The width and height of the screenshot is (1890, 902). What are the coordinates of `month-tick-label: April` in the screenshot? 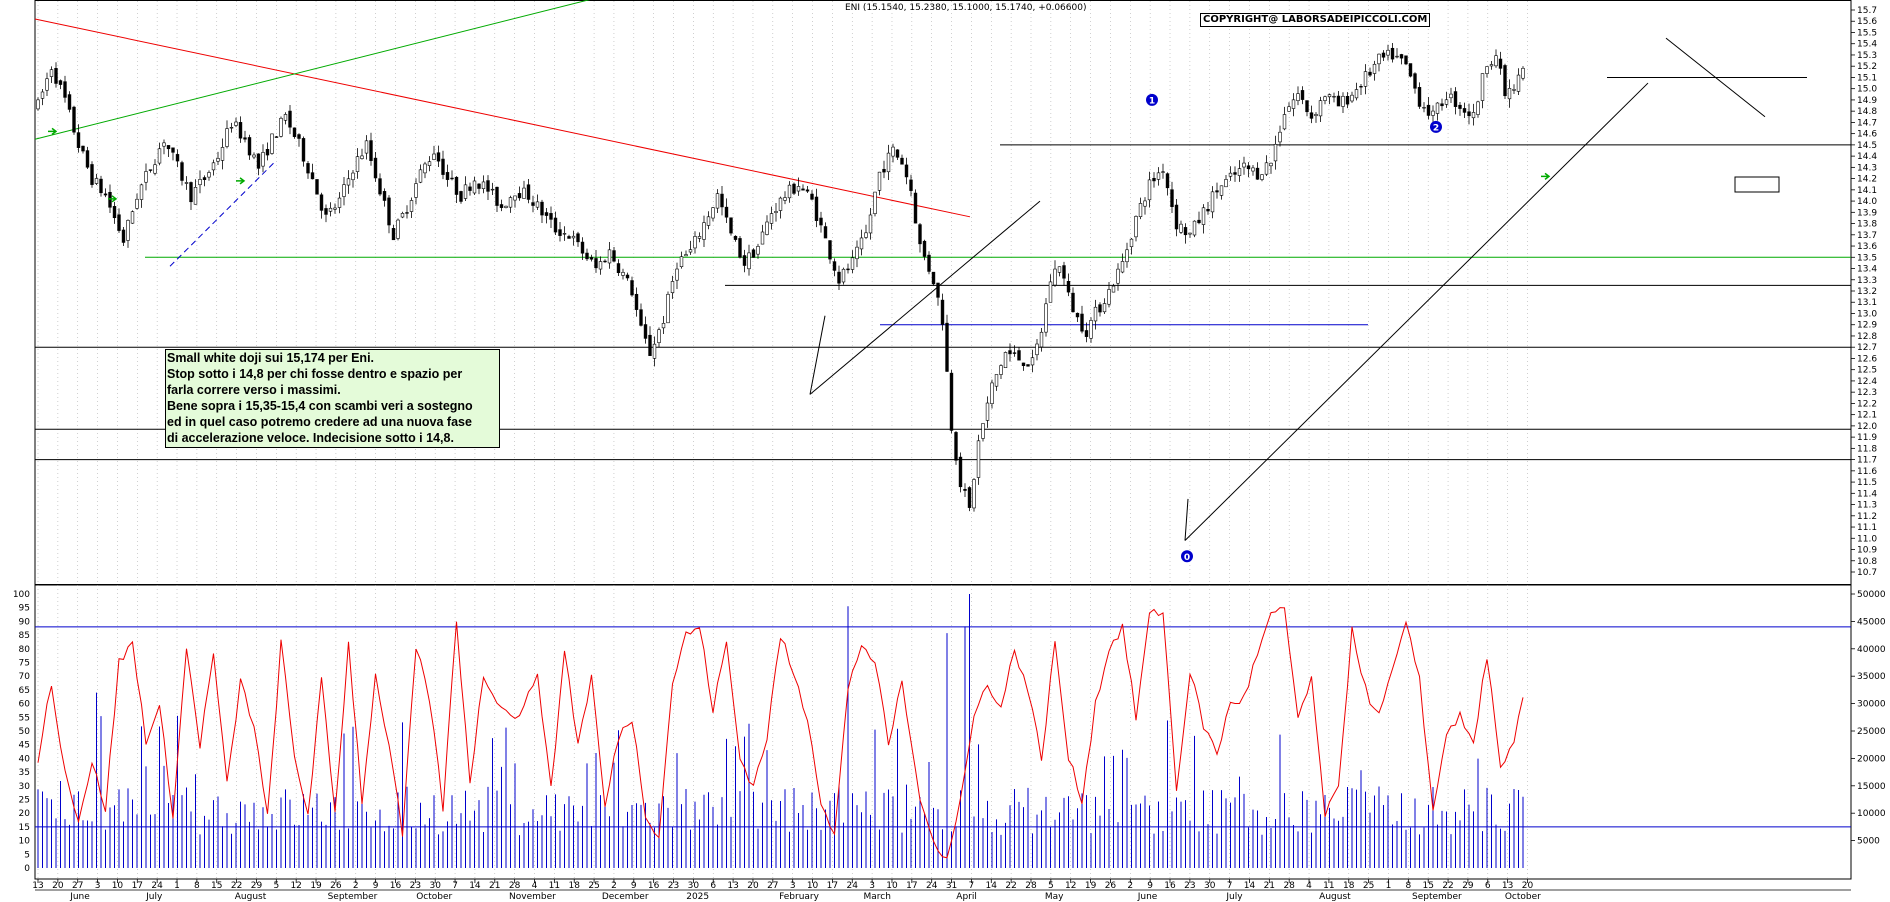 It's located at (966, 897).